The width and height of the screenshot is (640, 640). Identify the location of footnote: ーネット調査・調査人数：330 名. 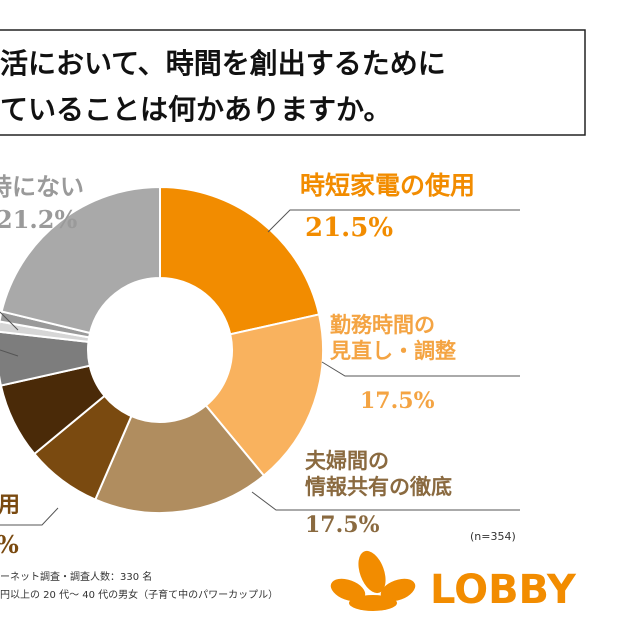
(76, 577).